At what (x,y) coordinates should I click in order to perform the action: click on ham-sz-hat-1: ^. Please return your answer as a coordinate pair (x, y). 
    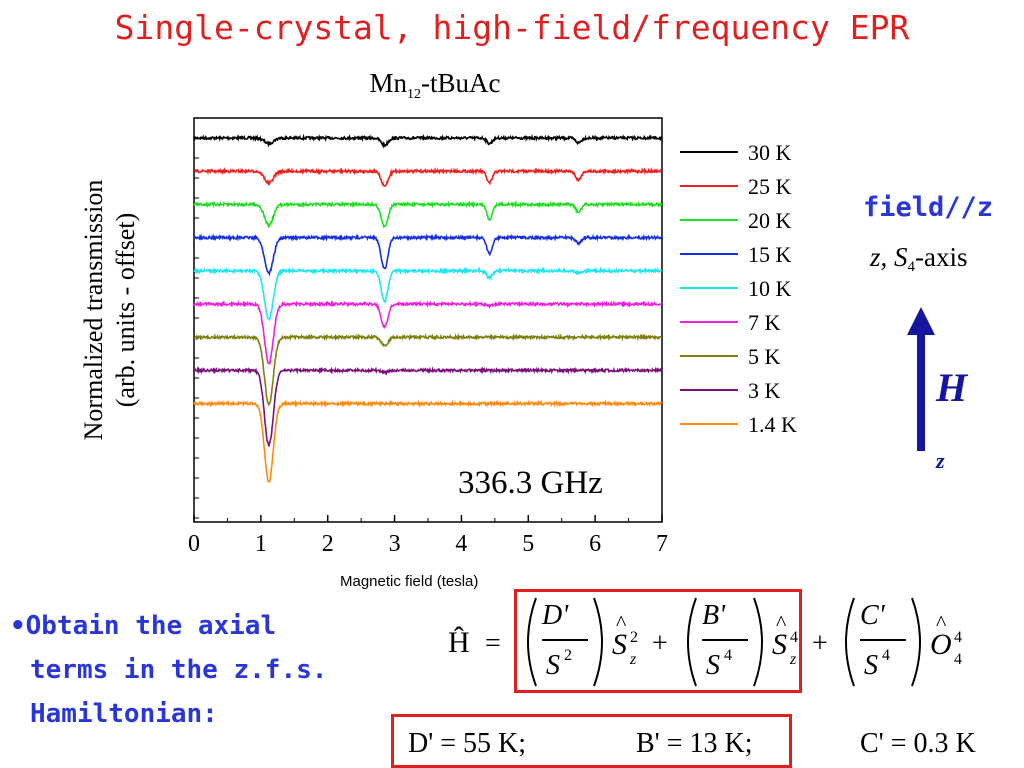
    Looking at the image, I should click on (621, 622).